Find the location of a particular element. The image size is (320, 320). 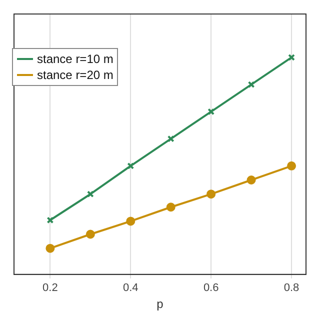

x-tick-label: 0.4 is located at coordinates (130, 288).